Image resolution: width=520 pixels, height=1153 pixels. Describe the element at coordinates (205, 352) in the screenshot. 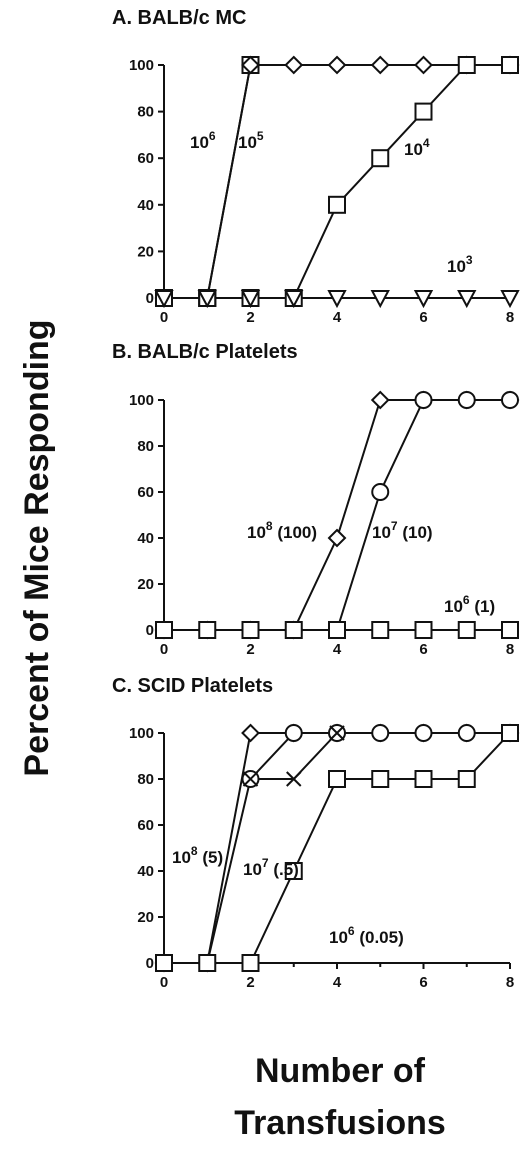

I see `panel-title: B. BALB/c Platelets` at that location.